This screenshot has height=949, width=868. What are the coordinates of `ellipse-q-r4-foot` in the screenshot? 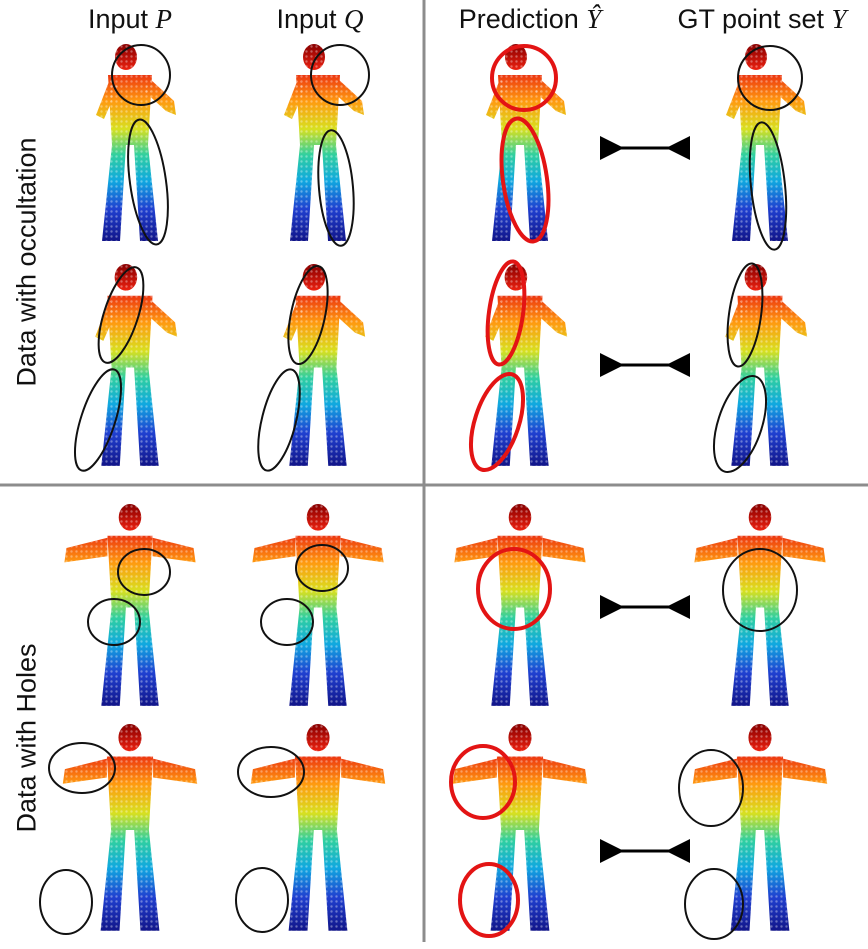 It's located at (262, 900).